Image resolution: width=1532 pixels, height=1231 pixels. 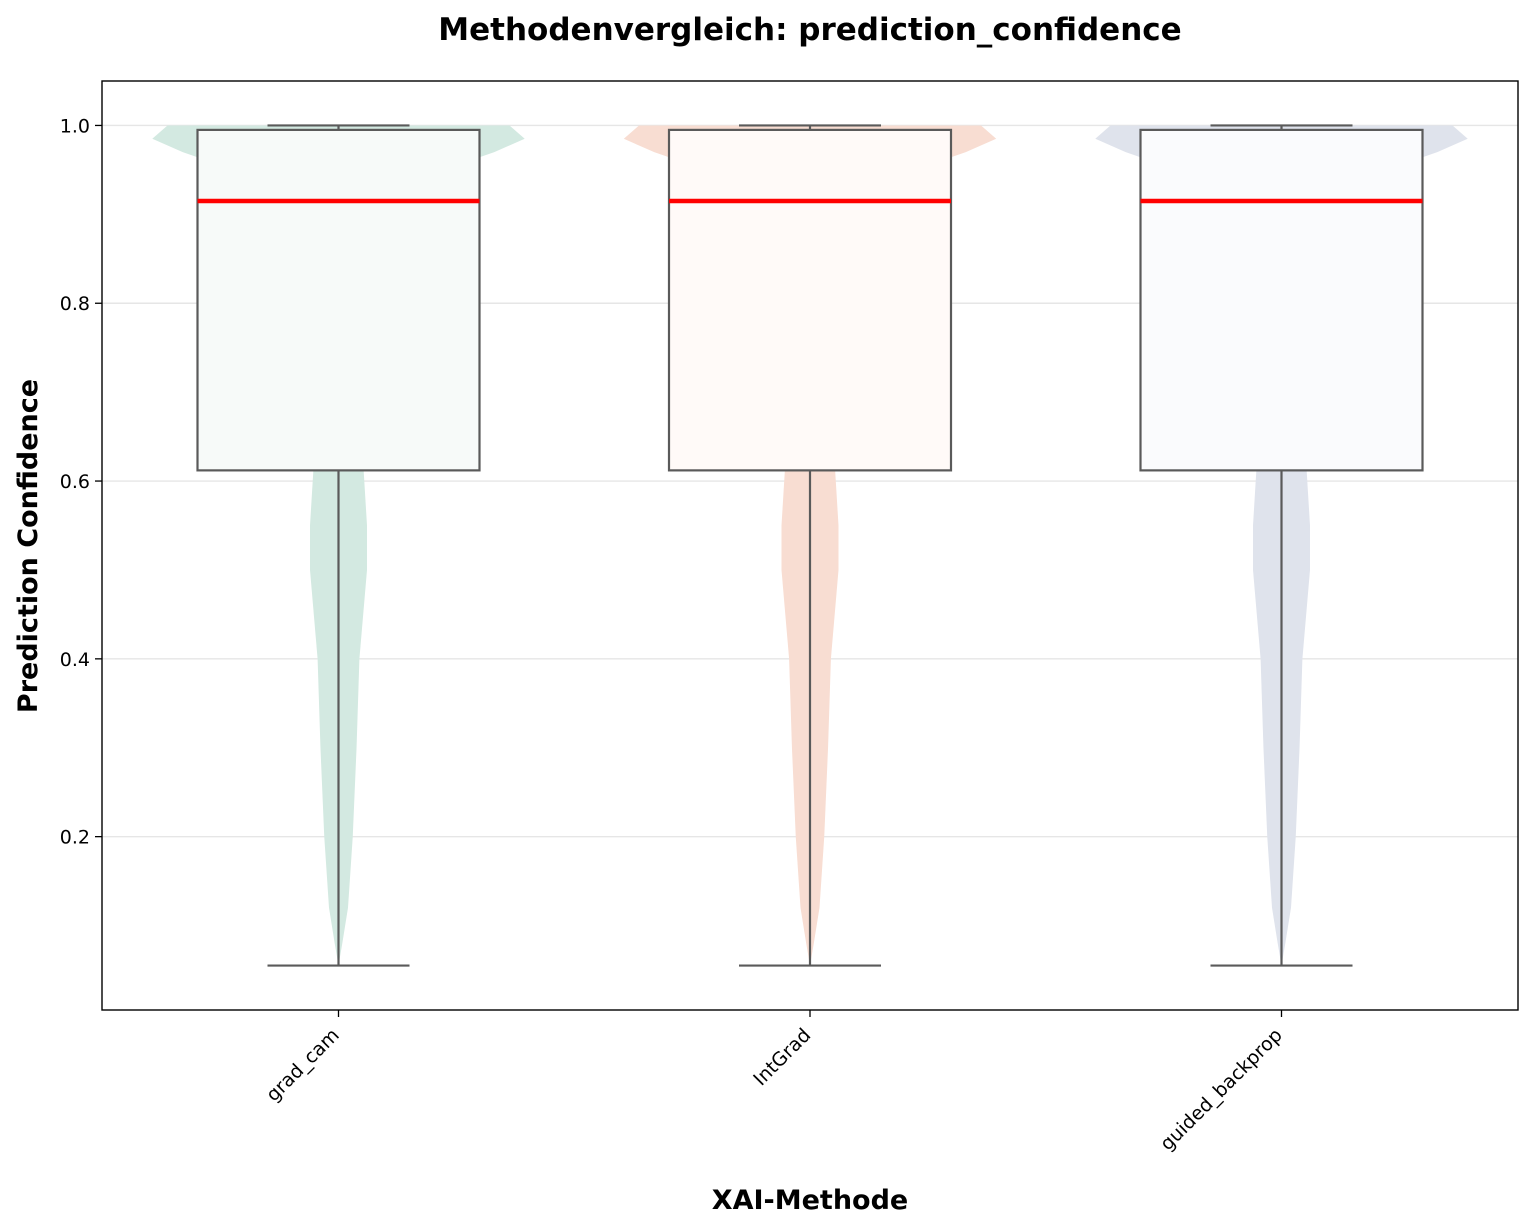 I want to click on chart-title: Methodenvergleich: prediction_confidence, so click(x=809, y=30).